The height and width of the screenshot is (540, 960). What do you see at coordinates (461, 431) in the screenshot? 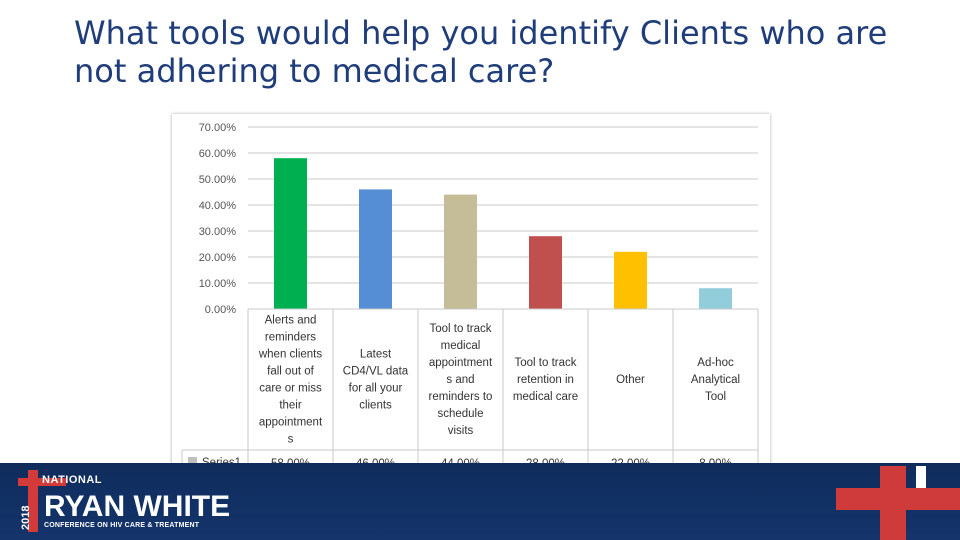
I see `x-category-label-line: visits` at bounding box center [461, 431].